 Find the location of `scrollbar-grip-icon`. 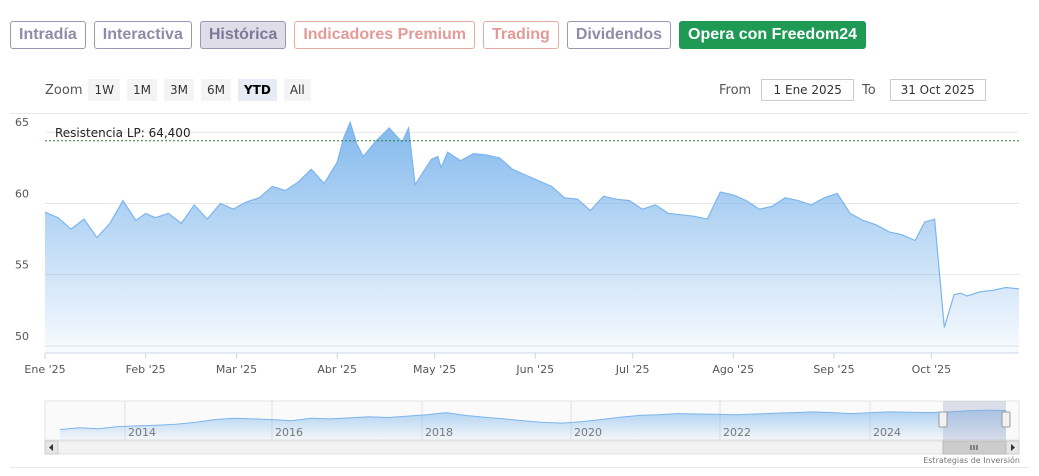

scrollbar-grip-icon is located at coordinates (974, 447).